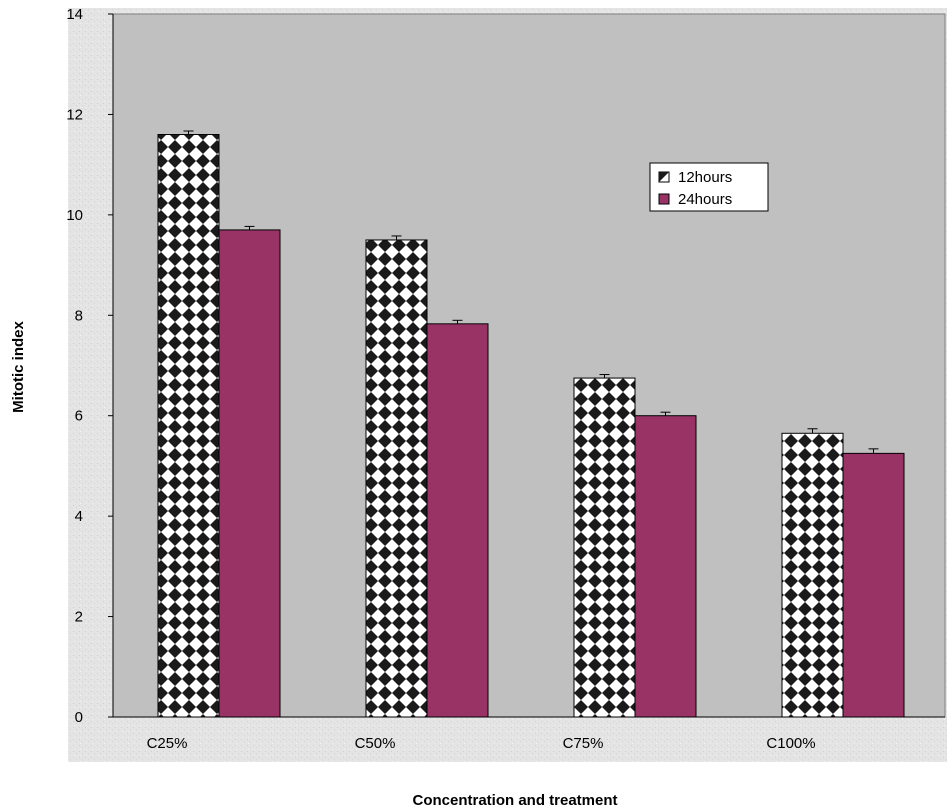 This screenshot has width=947, height=811. What do you see at coordinates (873, 585) in the screenshot?
I see `bar-24hours-C100%` at bounding box center [873, 585].